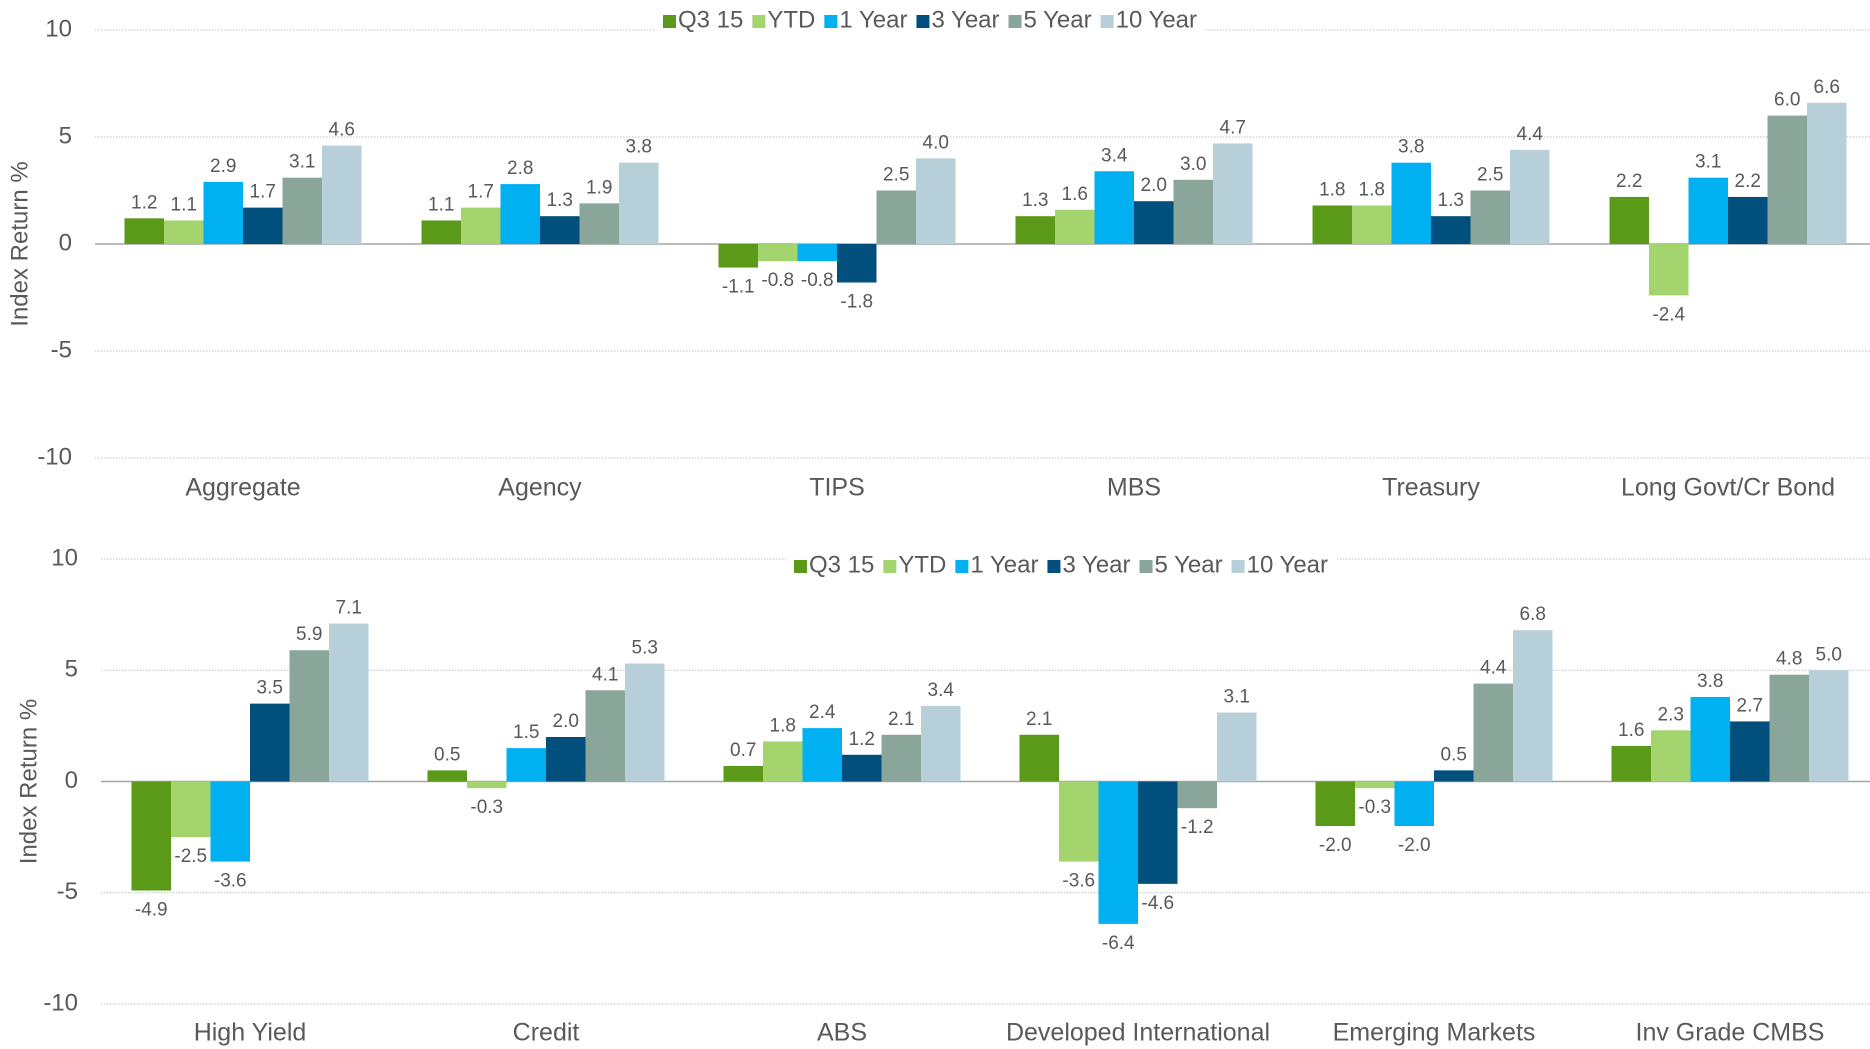  What do you see at coordinates (190, 856) in the screenshot?
I see `data-label: -2.5` at bounding box center [190, 856].